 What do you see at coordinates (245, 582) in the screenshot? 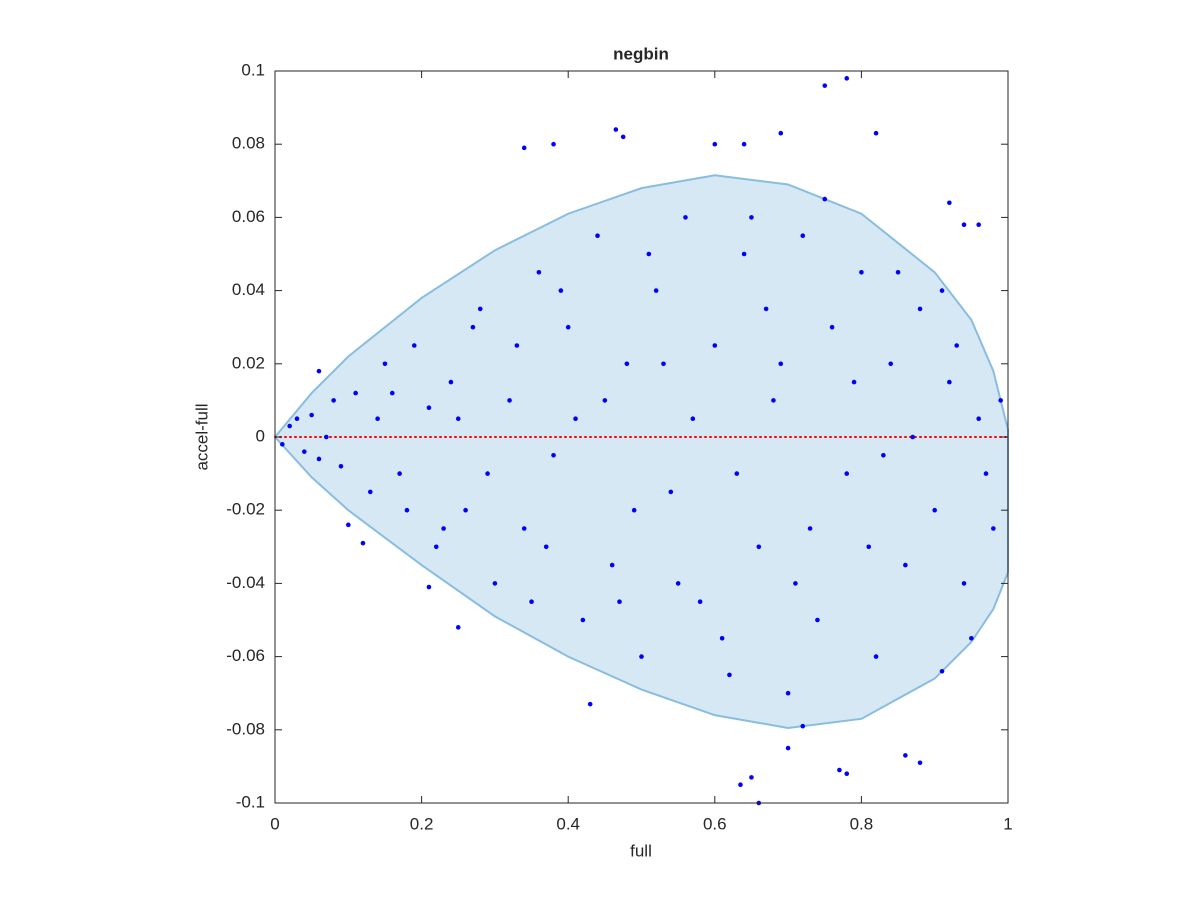
I see `y-tick-label: -0.04` at bounding box center [245, 582].